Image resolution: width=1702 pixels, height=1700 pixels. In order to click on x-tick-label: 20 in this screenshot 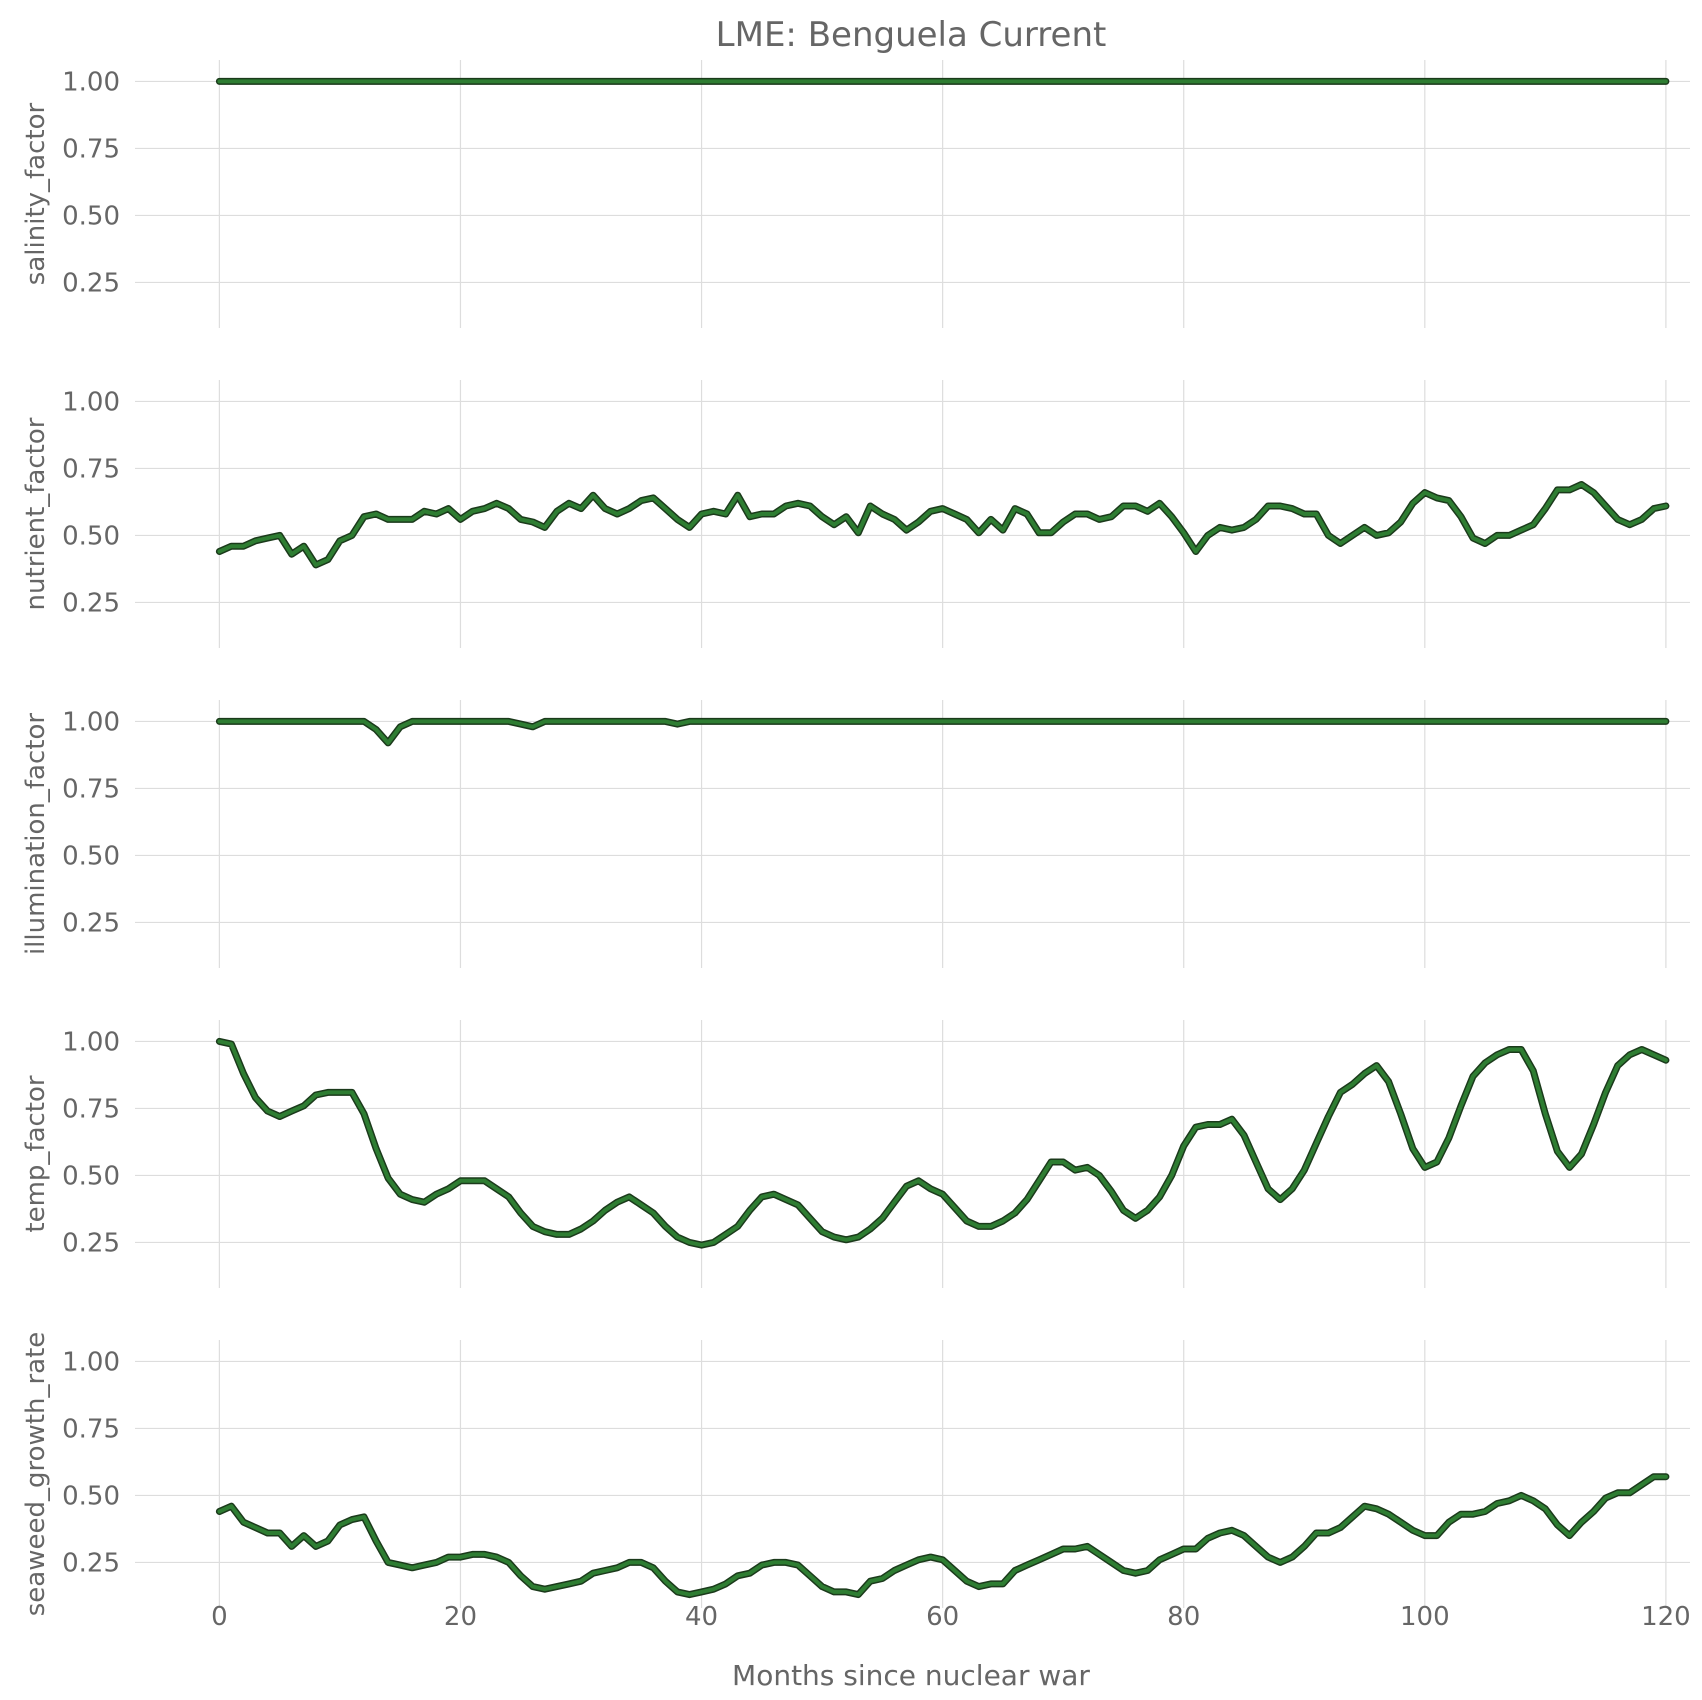, I will do `click(460, 1617)`.